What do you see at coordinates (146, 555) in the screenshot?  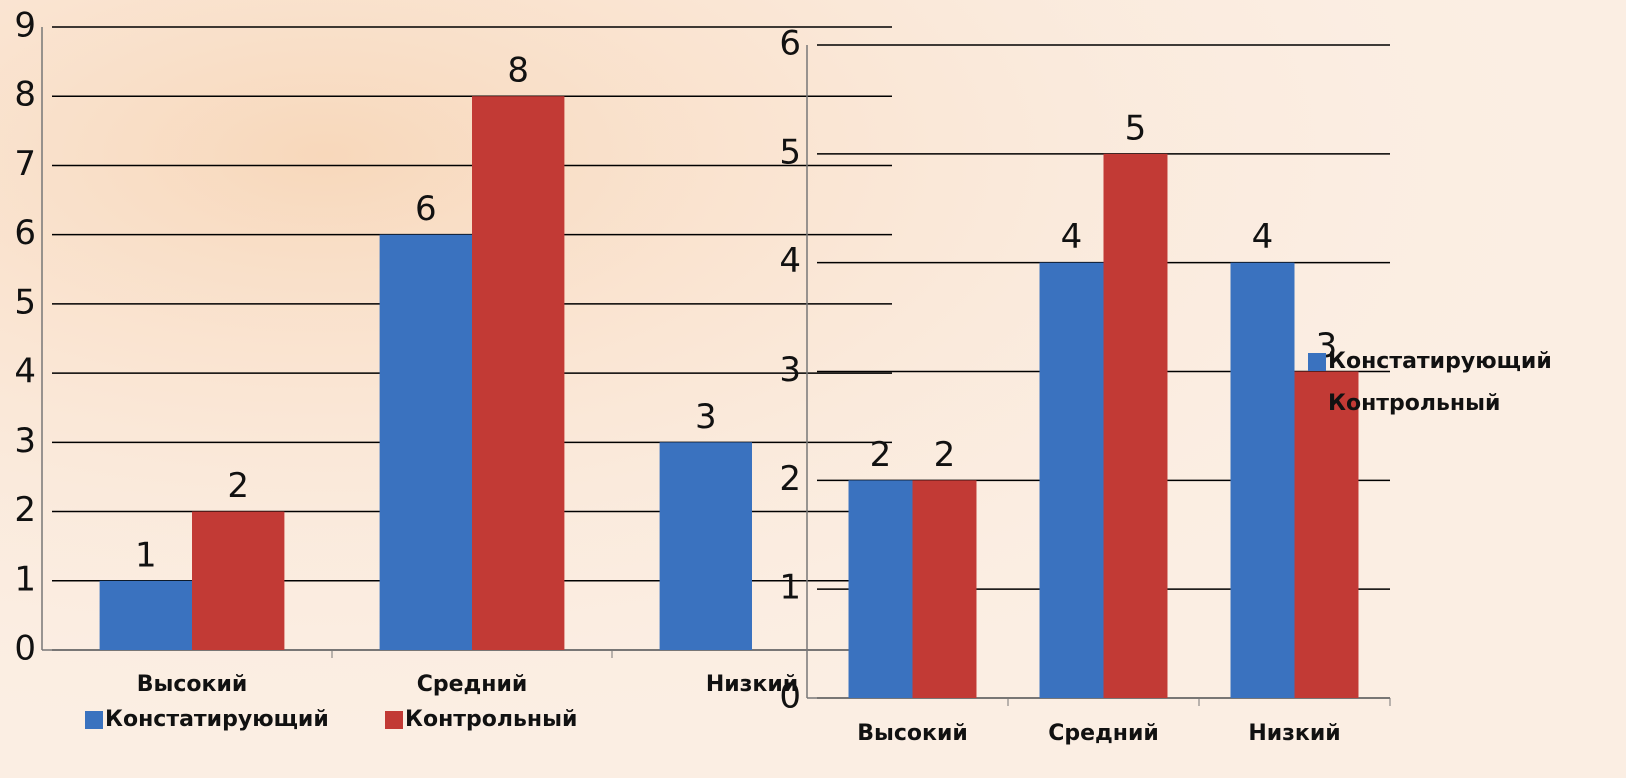 I see `data-label: 1` at bounding box center [146, 555].